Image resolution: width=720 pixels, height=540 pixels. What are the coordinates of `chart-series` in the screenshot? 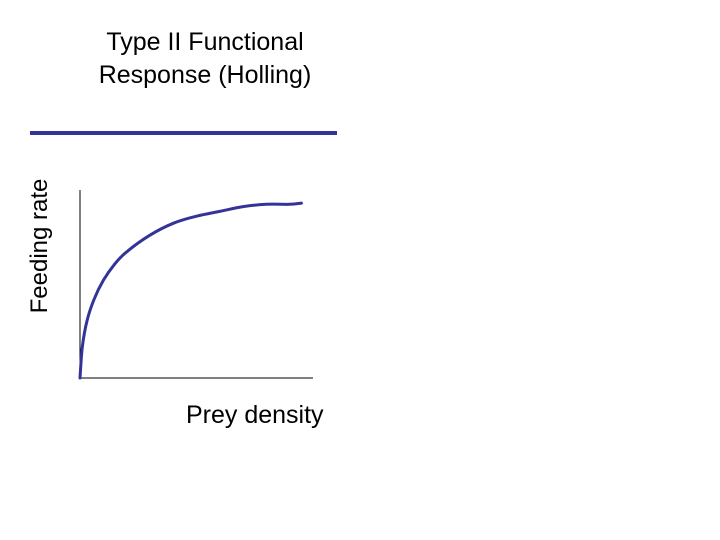 It's located at (190, 290).